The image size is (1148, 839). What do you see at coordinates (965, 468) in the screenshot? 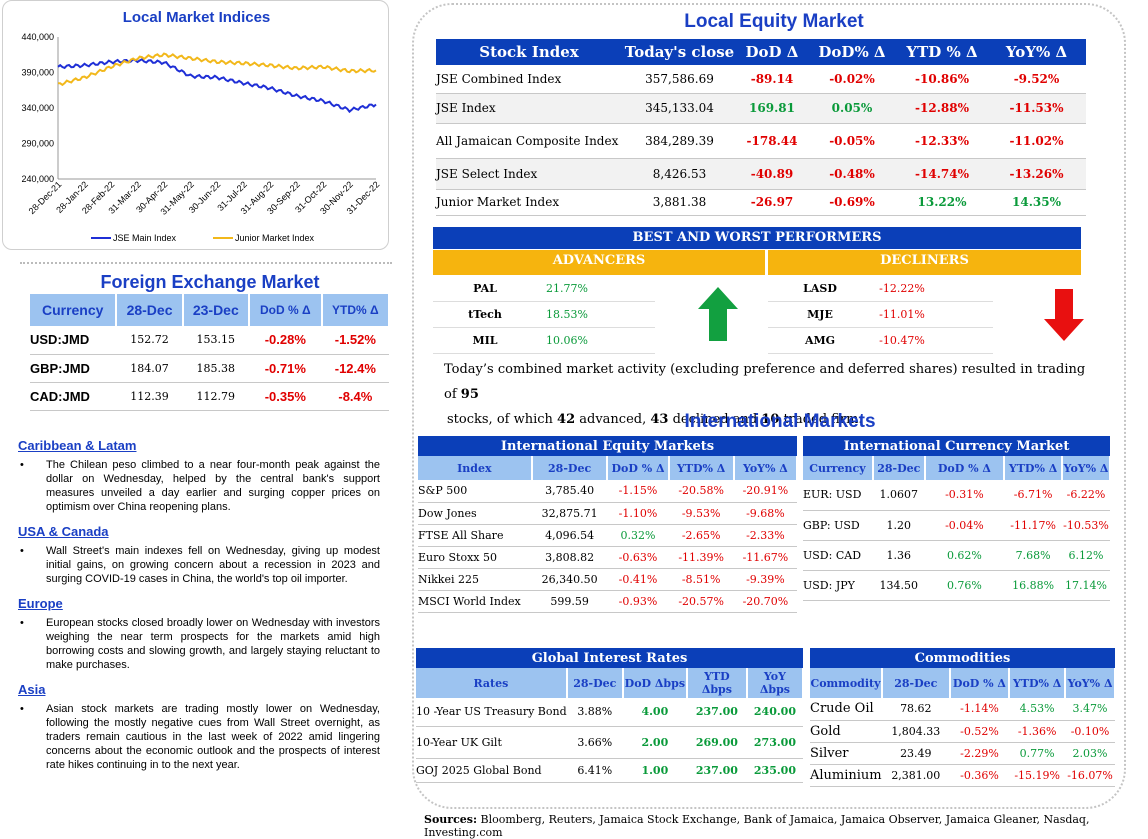
I see `intl-currency-header-cell: DoD % Δ` at bounding box center [965, 468].